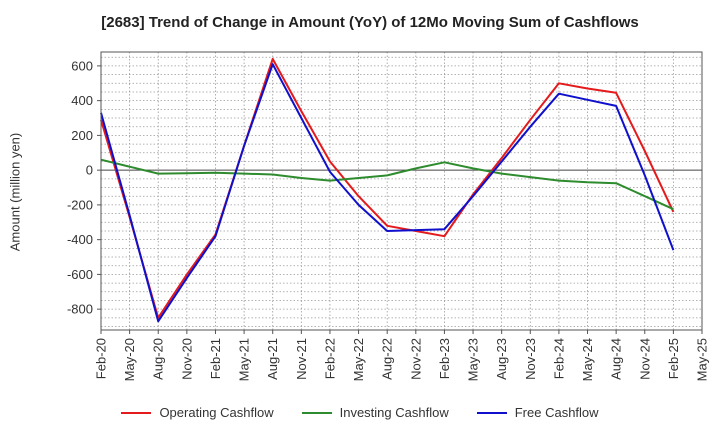 This screenshot has width=720, height=440. Describe the element at coordinates (82, 65) in the screenshot. I see `y-tick-label: 600` at that location.